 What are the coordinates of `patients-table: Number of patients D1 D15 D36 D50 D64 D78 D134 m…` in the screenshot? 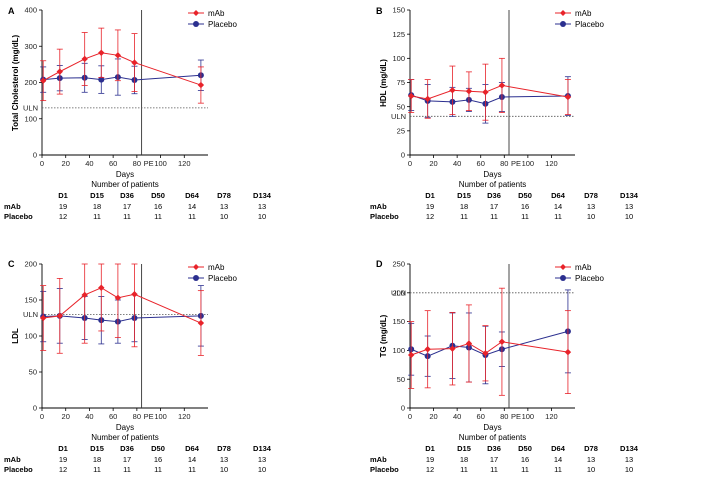 It's located at (138, 200).